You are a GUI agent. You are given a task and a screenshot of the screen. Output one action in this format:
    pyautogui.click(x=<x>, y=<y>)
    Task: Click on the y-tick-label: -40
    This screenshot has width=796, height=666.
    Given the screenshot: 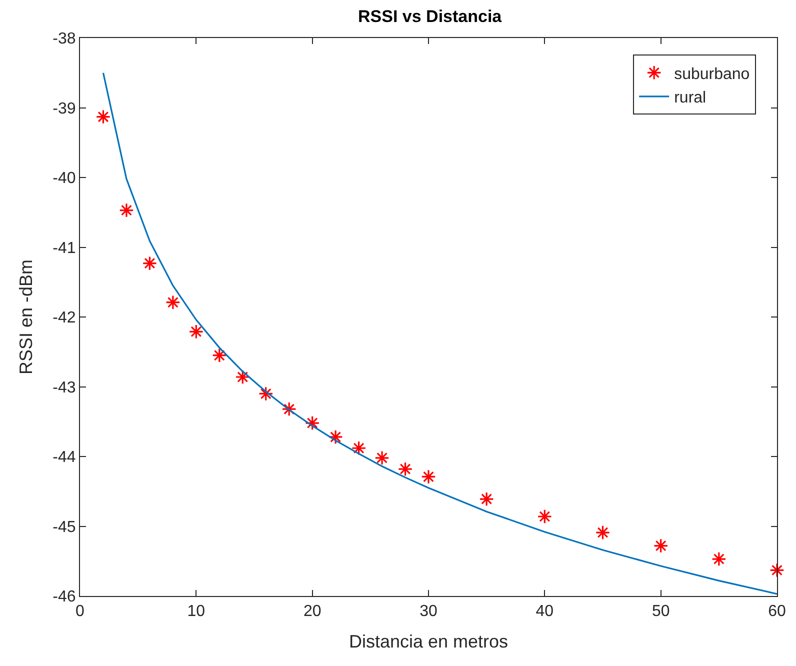 What is the action you would take?
    pyautogui.click(x=64, y=179)
    